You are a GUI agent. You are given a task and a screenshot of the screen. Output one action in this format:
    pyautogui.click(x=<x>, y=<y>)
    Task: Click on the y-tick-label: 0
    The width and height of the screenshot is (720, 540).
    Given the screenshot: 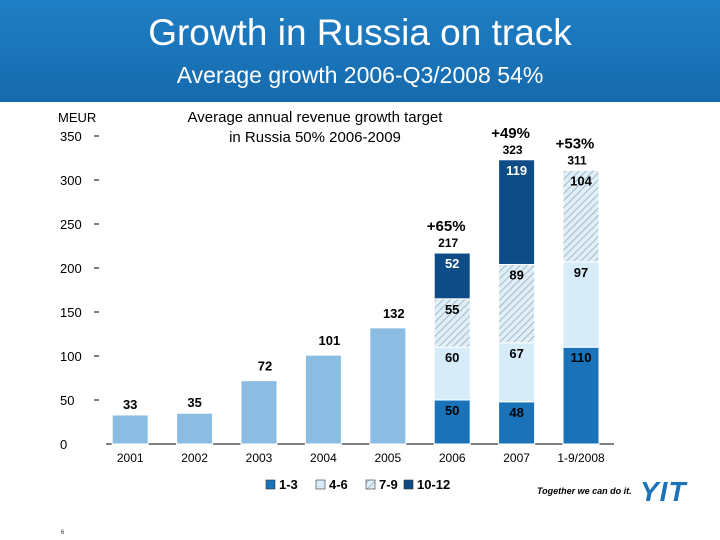 What is the action you would take?
    pyautogui.click(x=63, y=444)
    